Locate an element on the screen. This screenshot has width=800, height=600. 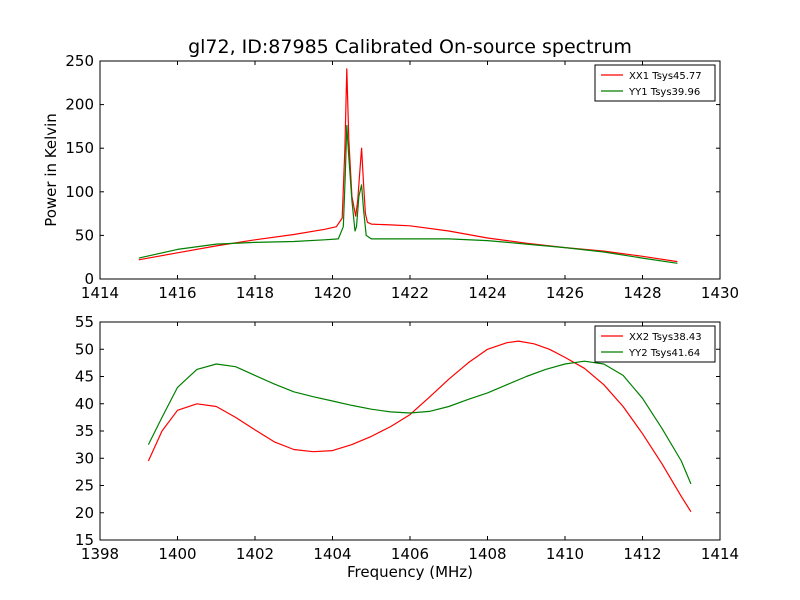
legend: XX1 Tsys45.77 YY1 Tsys39.96 is located at coordinates (655, 83).